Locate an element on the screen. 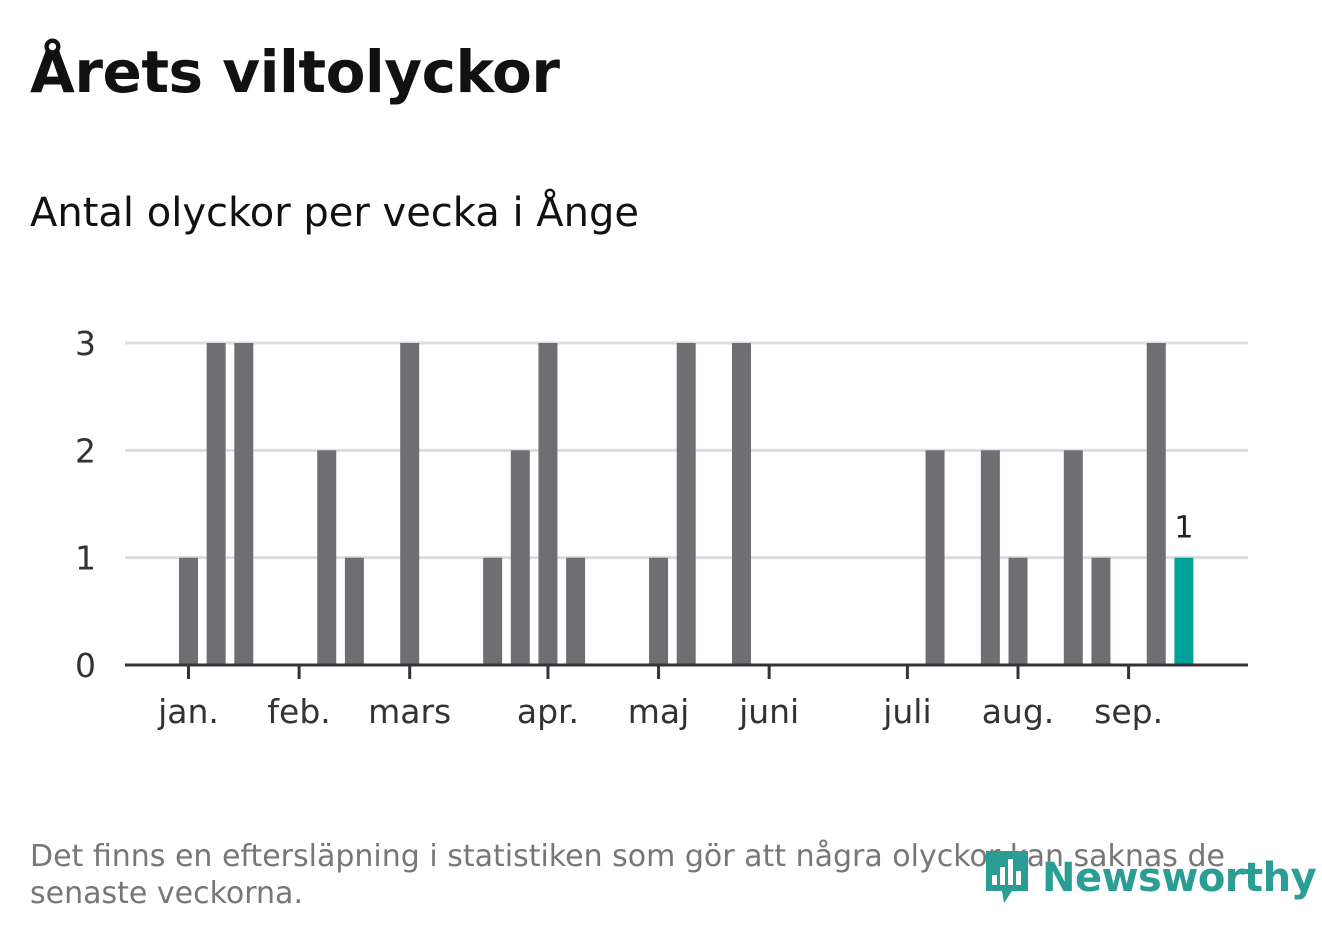 This screenshot has height=939, width=1322. x-tick-label: jan. is located at coordinates (188, 711).